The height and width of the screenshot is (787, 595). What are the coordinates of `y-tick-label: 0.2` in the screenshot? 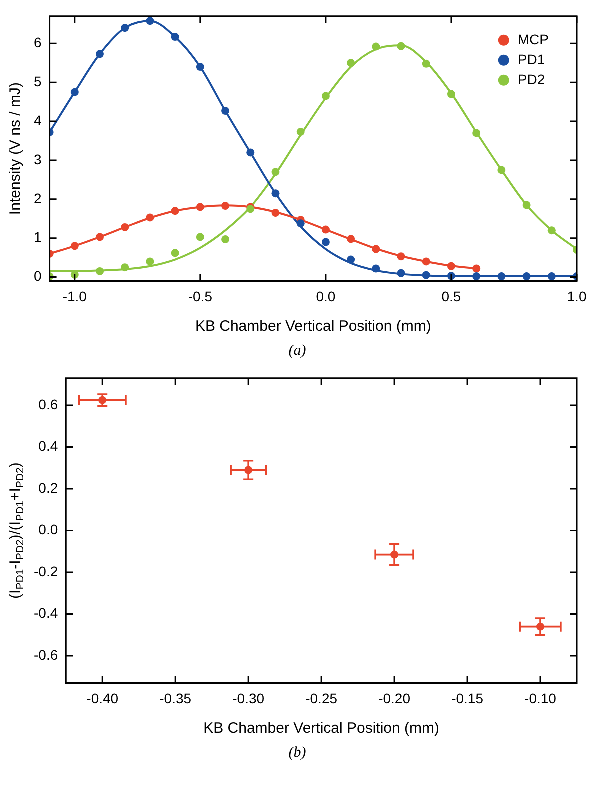 It's located at (48, 488).